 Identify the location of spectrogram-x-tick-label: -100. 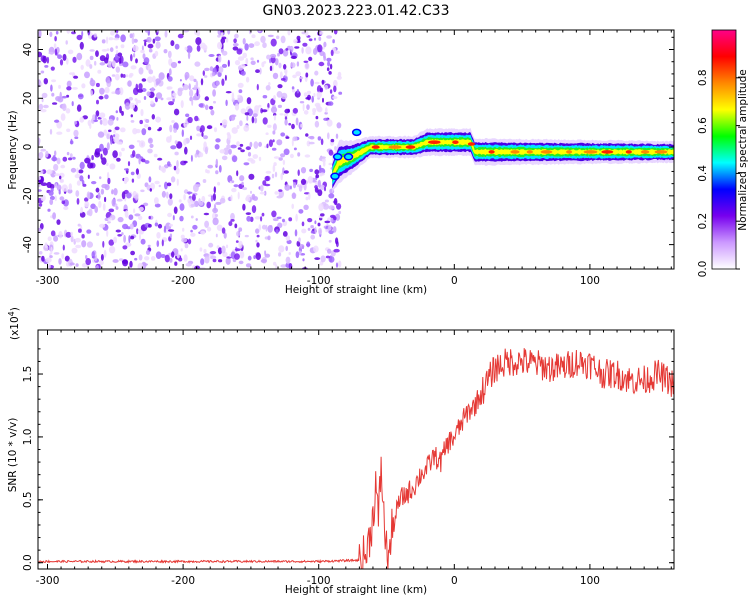
(319, 281).